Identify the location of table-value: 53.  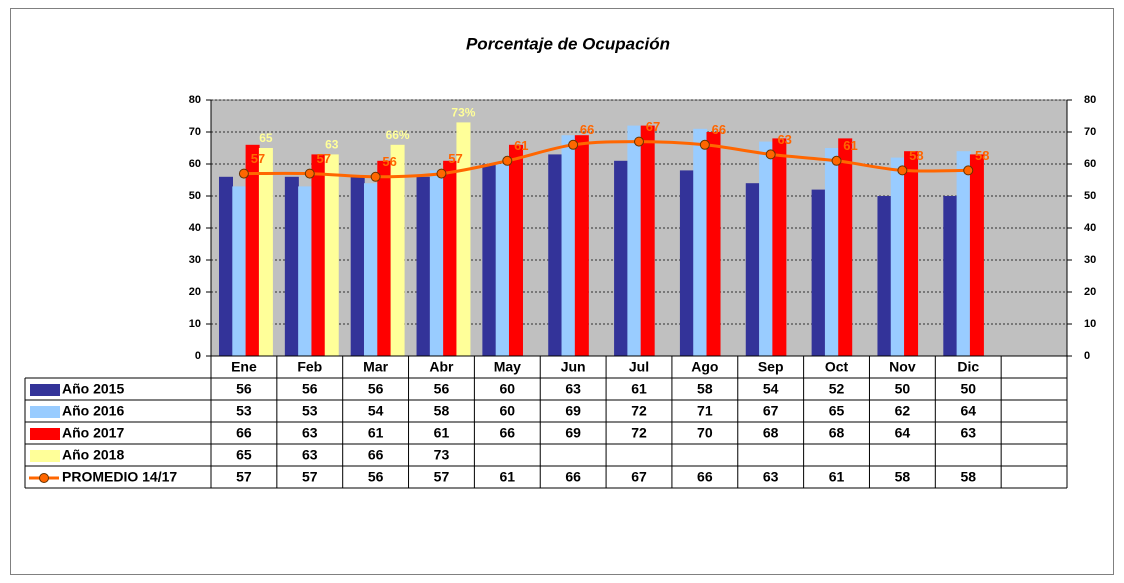
(244, 411).